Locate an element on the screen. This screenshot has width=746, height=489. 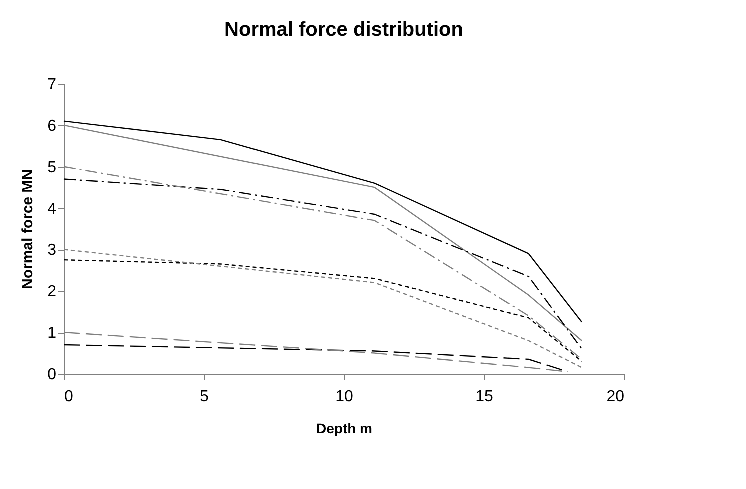
x-tick-label: 20 is located at coordinates (615, 397).